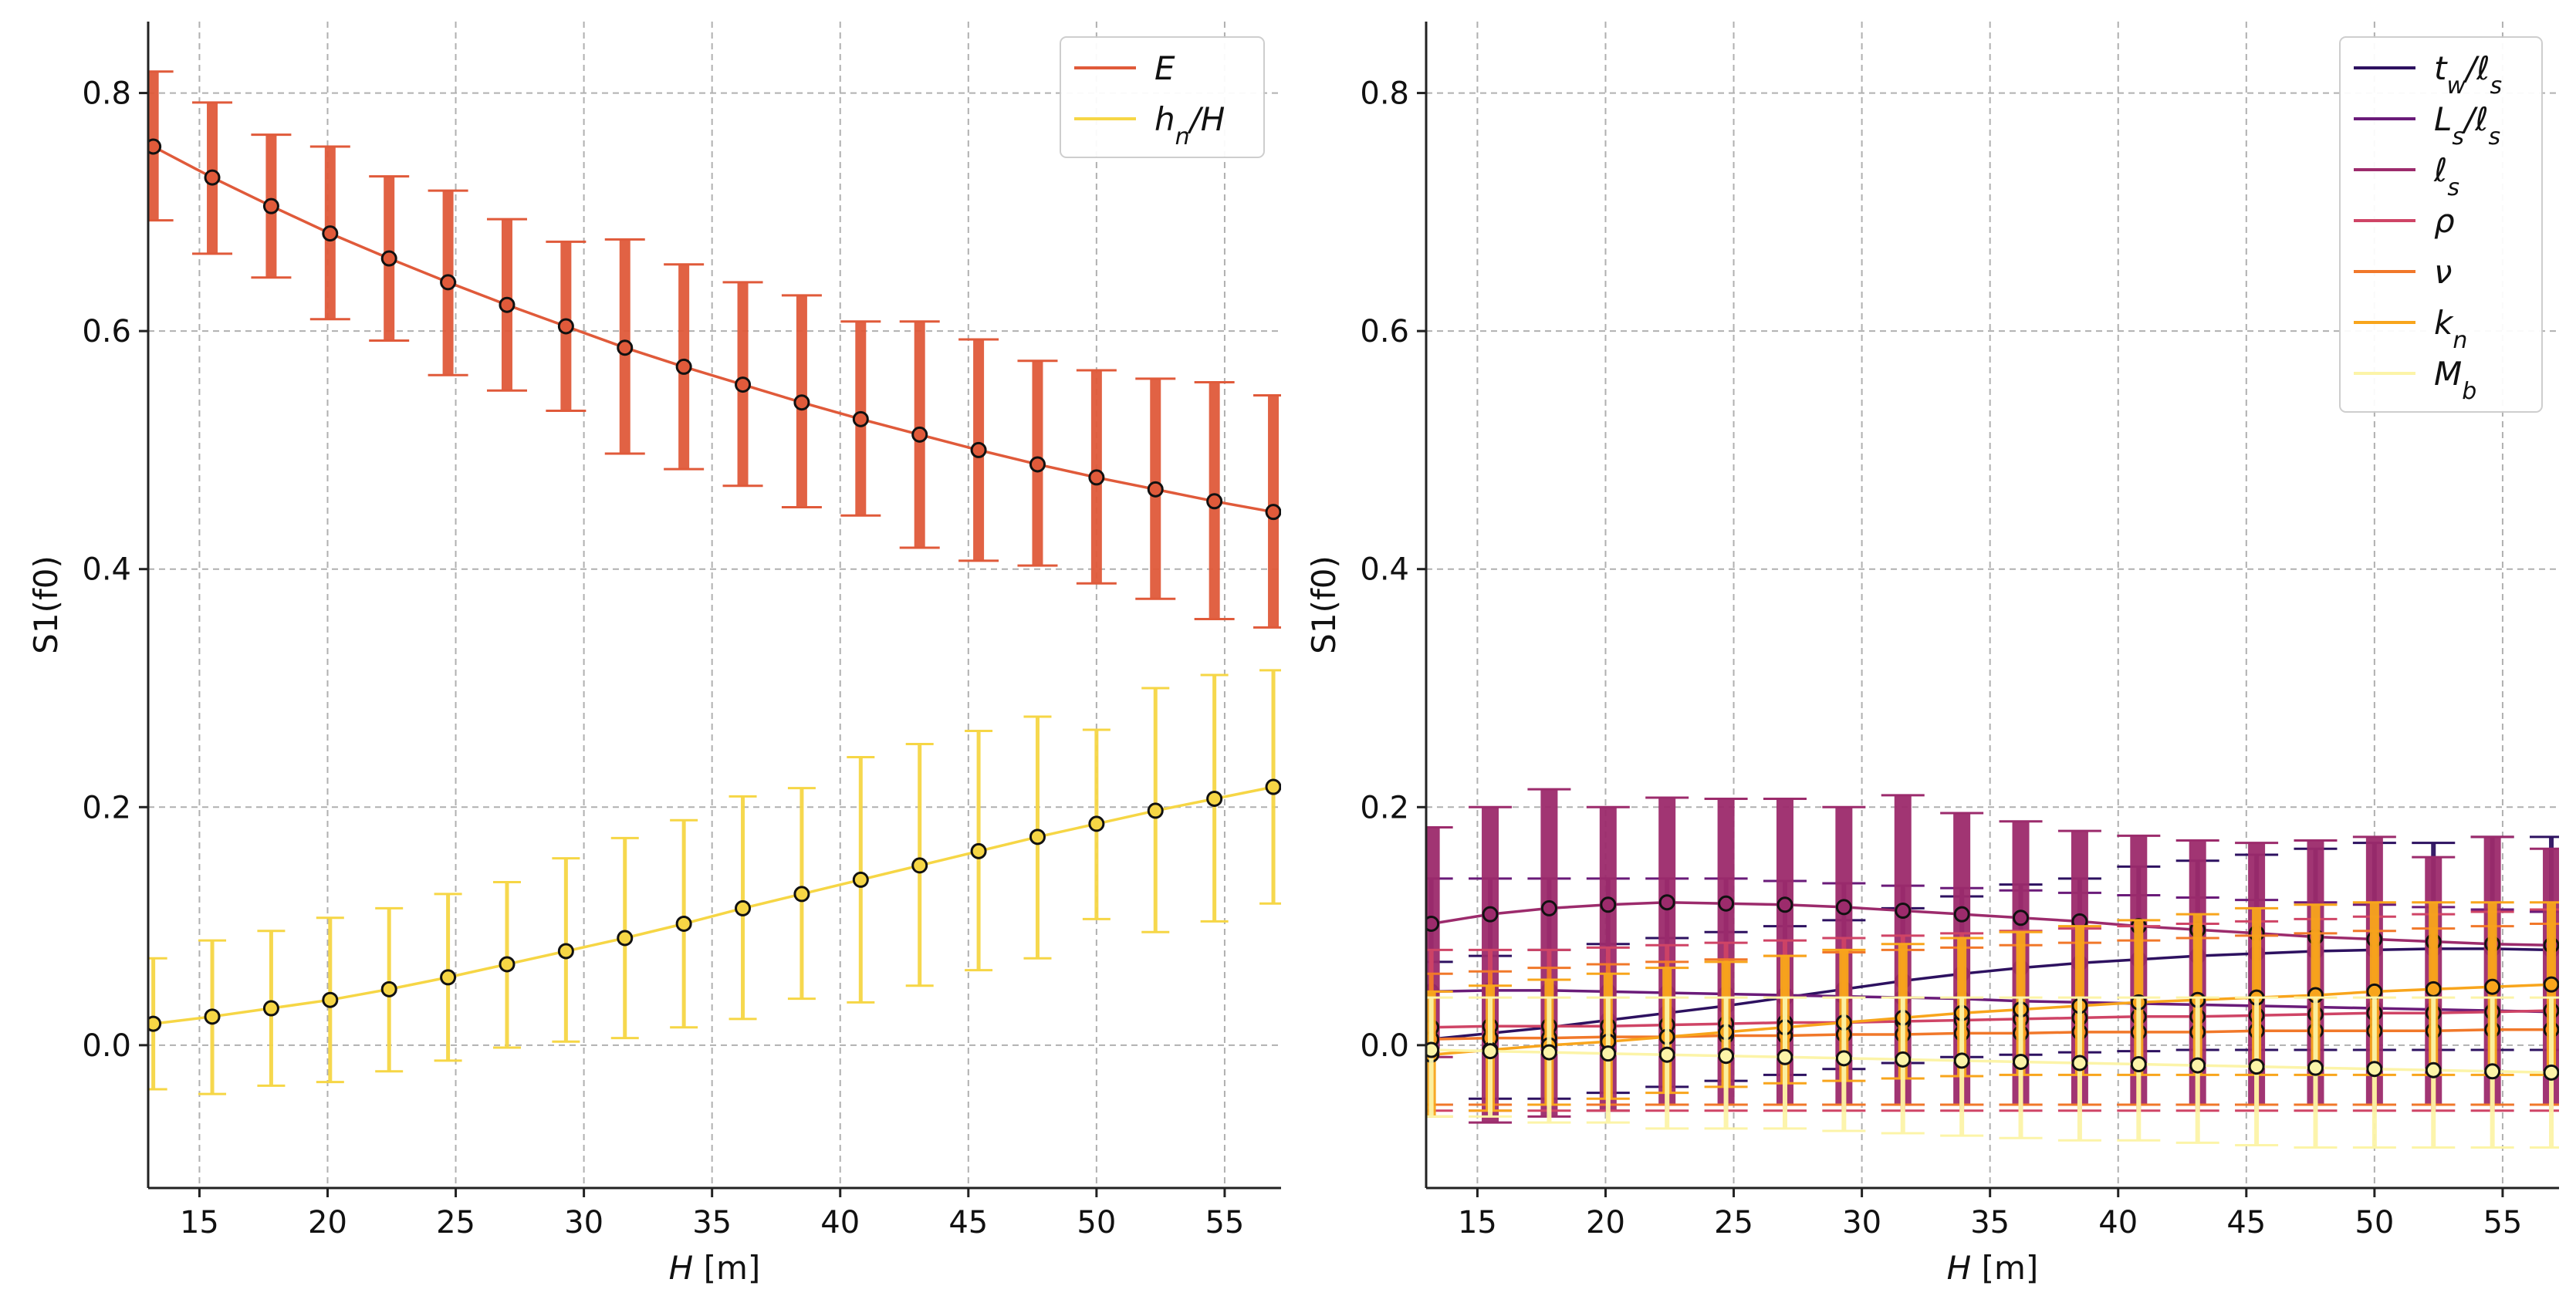 This screenshot has height=1296, width=2576. I want to click on legend-label: hn/H, so click(1189, 125).